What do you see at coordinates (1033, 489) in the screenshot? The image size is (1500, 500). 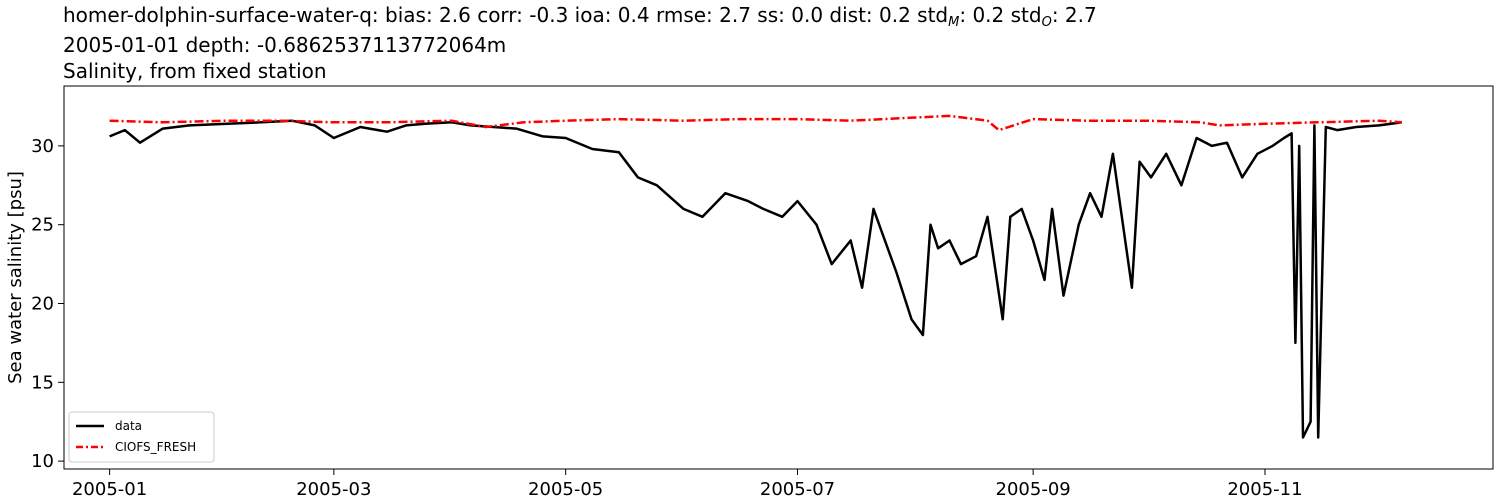 I see `x-tick-label: 2005-09` at bounding box center [1033, 489].